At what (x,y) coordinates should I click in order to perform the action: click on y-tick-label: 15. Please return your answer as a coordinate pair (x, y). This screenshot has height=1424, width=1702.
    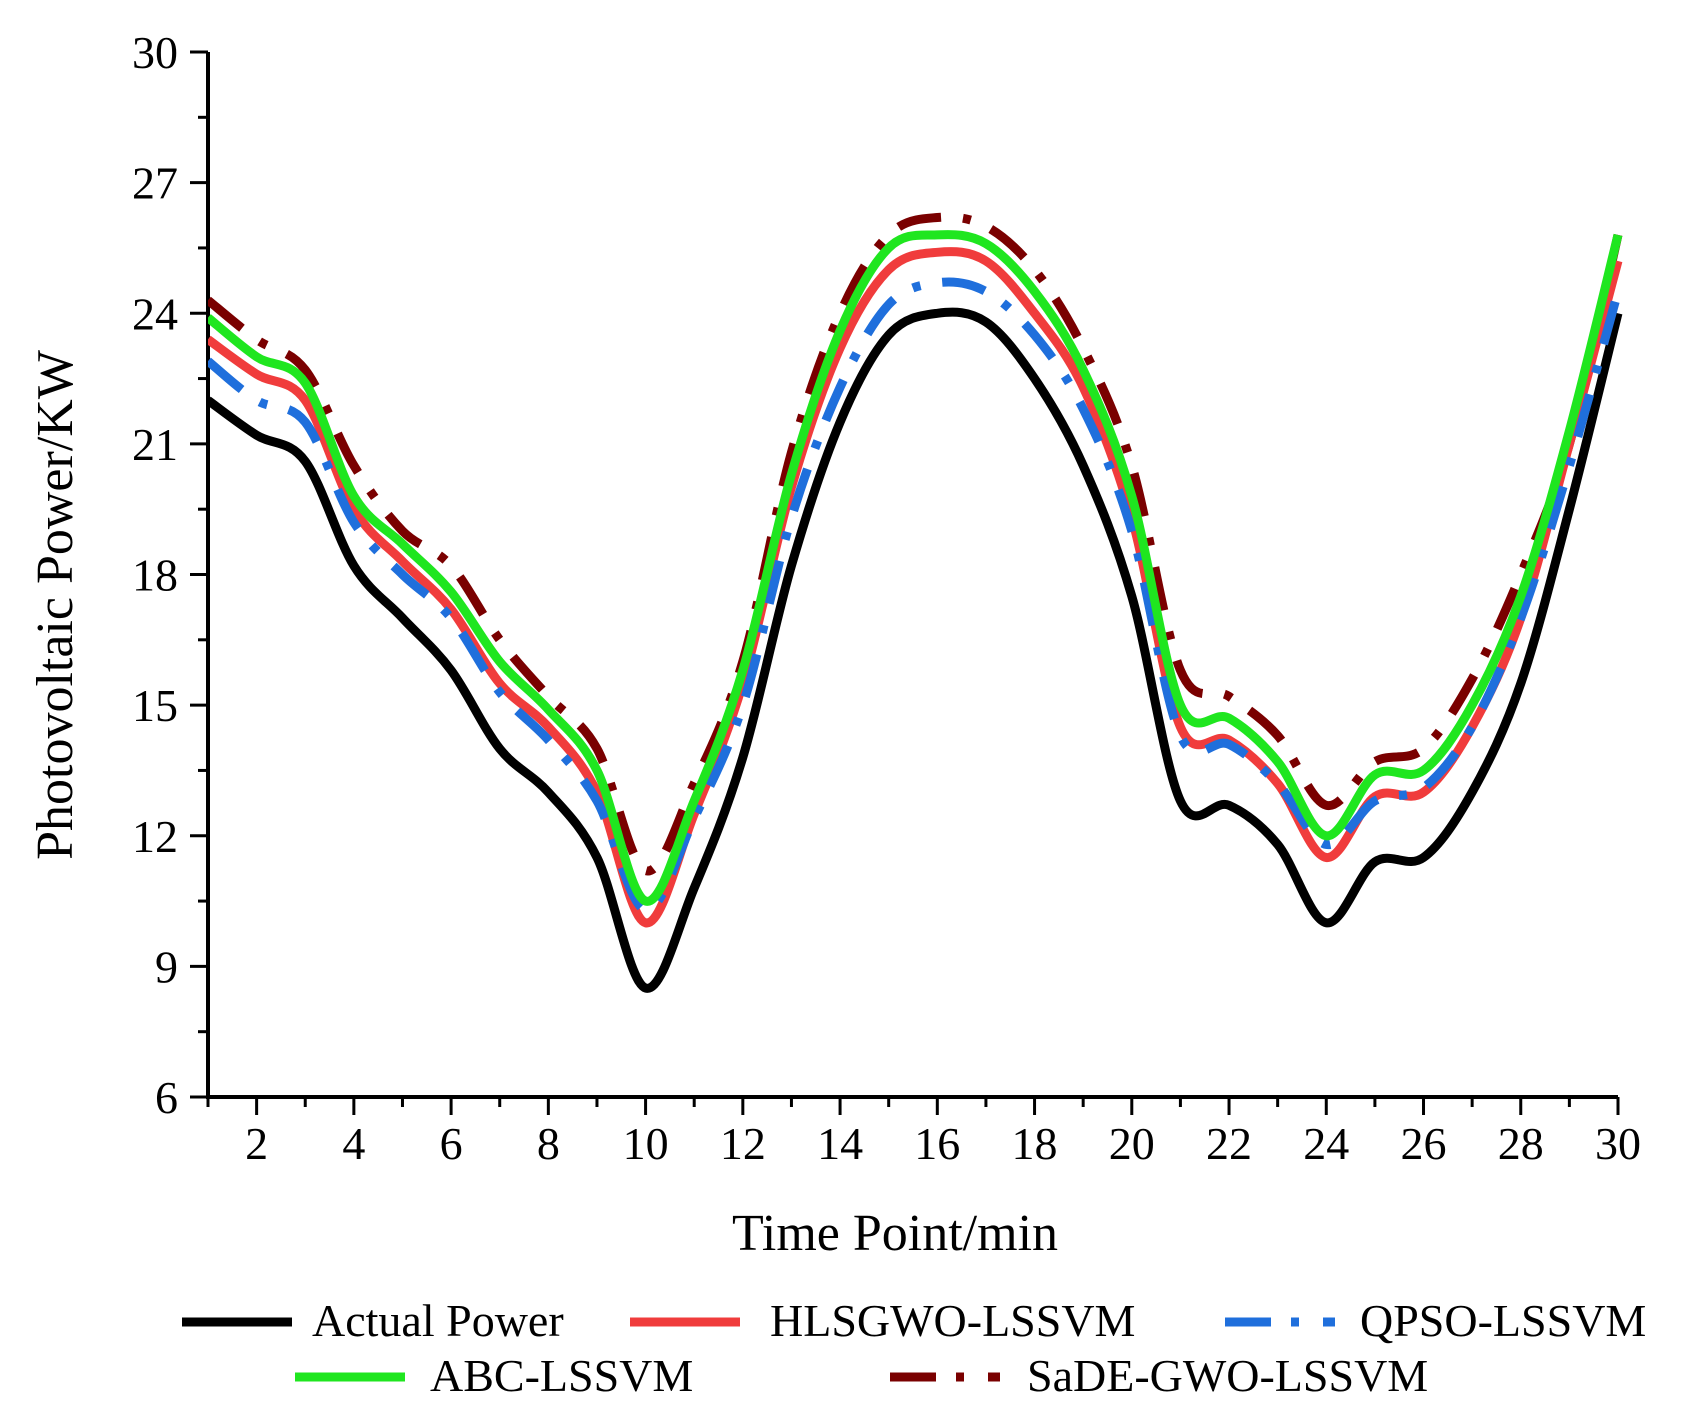
    Looking at the image, I should click on (155, 705).